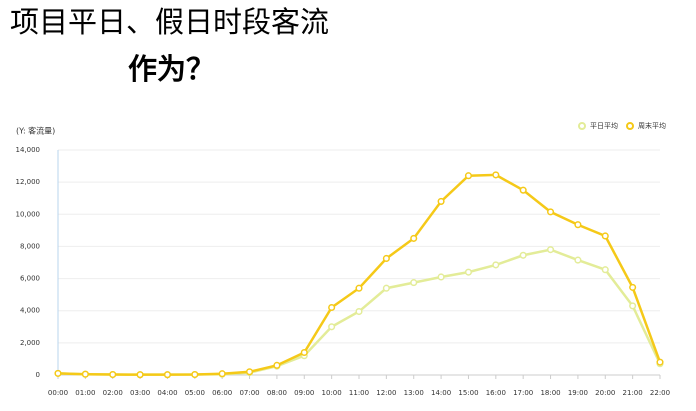  What do you see at coordinates (140, 393) in the screenshot?
I see `x-tick-label: 03:00` at bounding box center [140, 393].